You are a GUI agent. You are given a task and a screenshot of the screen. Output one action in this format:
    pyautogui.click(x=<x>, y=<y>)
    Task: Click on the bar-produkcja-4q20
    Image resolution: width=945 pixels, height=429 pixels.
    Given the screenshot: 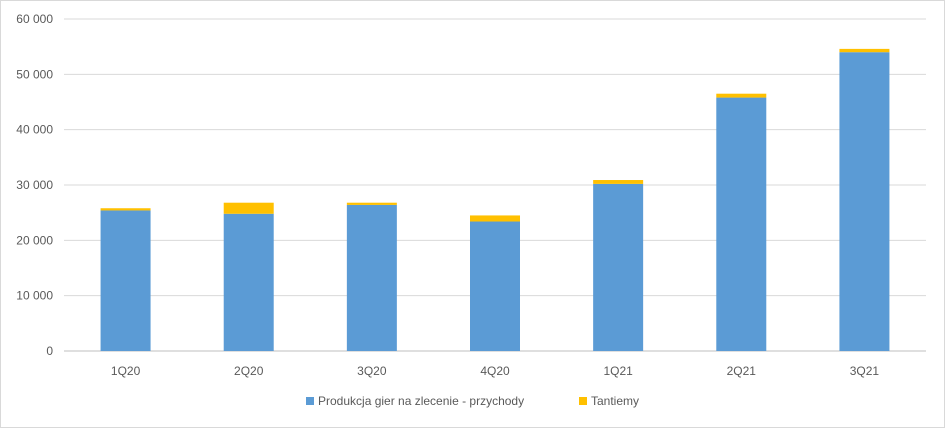 What is the action you would take?
    pyautogui.click(x=495, y=286)
    